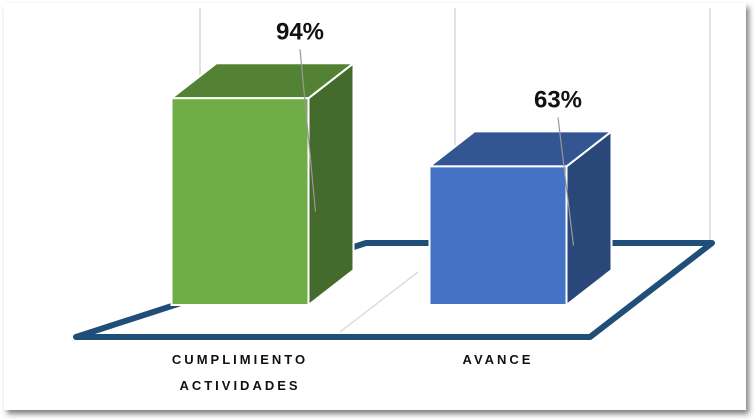  I want to click on x-tick-label: AVANCE, so click(498, 359).